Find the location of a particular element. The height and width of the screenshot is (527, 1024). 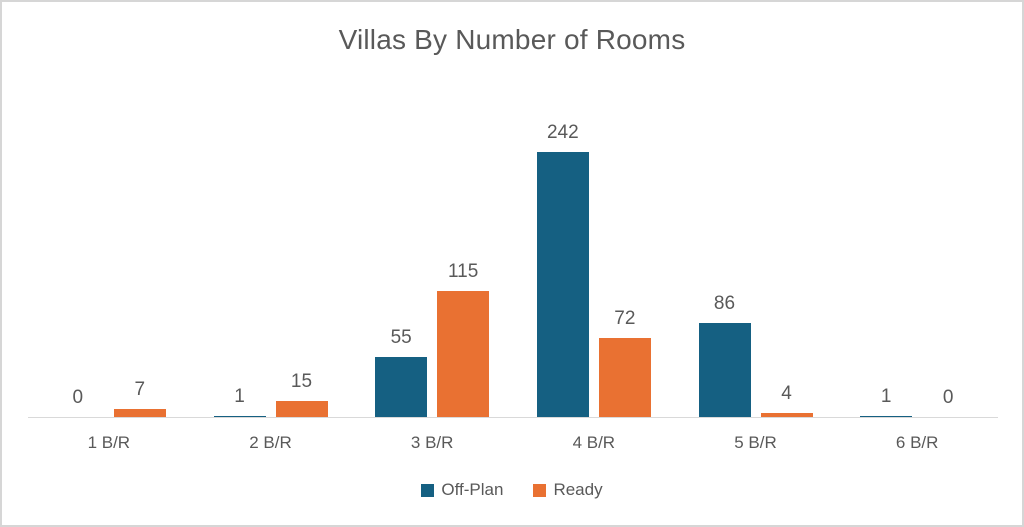

data-label-off-plan-6-b-r: 1 is located at coordinates (886, 396).